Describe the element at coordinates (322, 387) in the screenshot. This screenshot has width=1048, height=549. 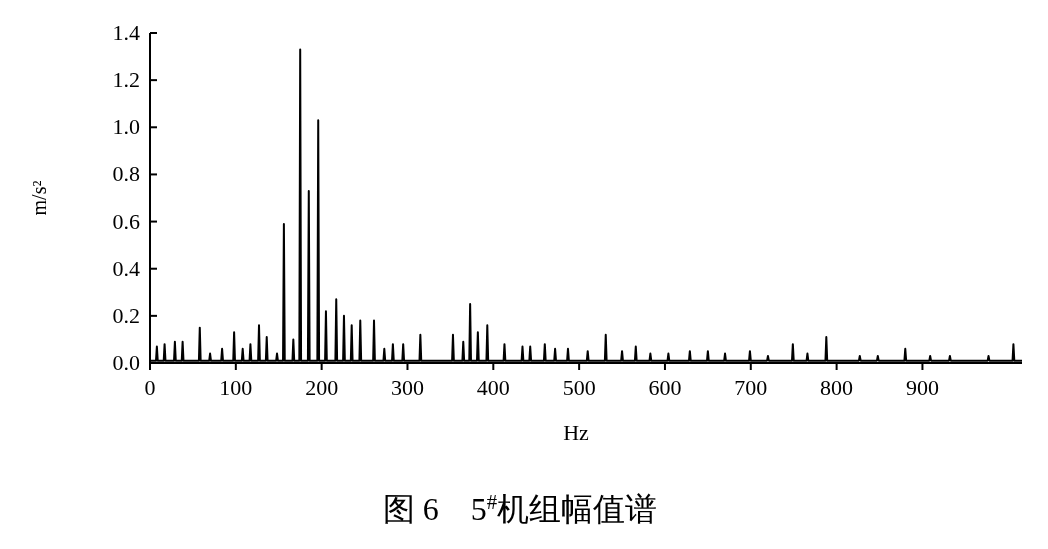
I see `x-tick-label: 200` at that location.